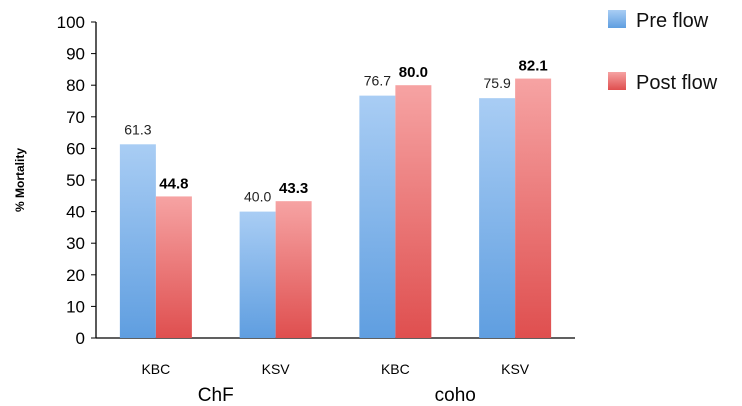  What do you see at coordinates (293, 188) in the screenshot?
I see `data-label-post-flow: 43.3` at bounding box center [293, 188].